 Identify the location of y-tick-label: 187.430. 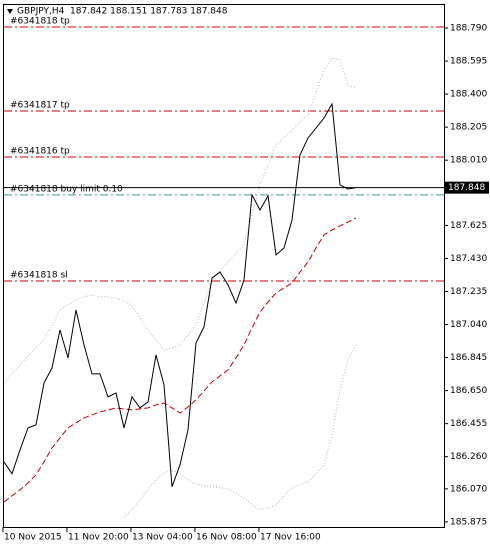
(468, 259).